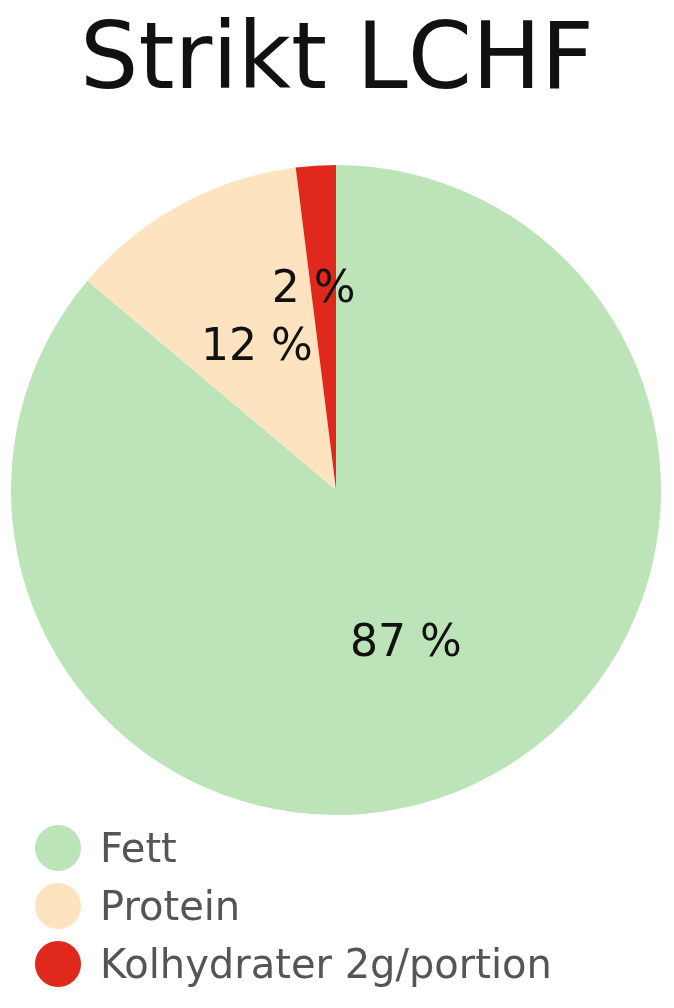 This screenshot has height=1008, width=674. I want to click on data-label: 12 %, so click(257, 345).